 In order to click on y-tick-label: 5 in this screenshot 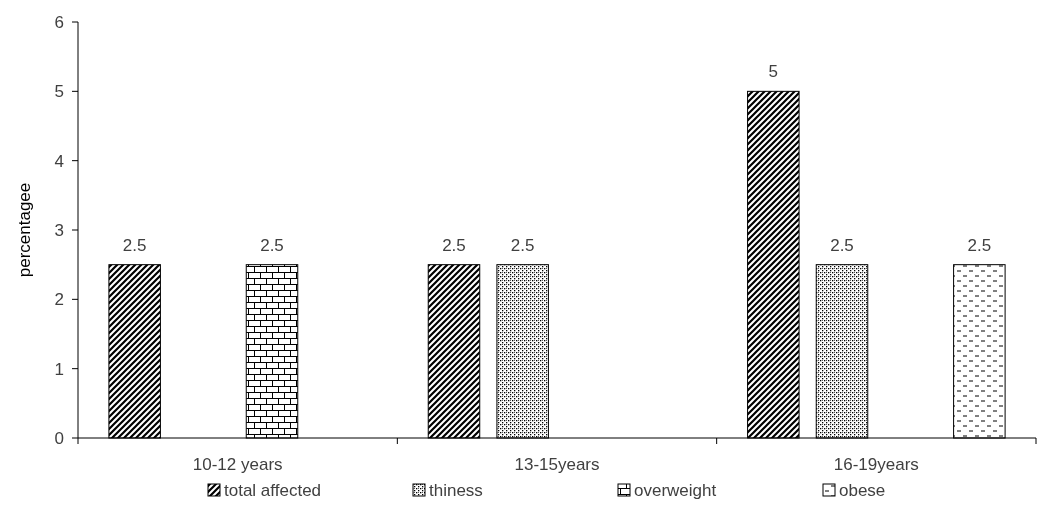, I will do `click(59, 92)`.